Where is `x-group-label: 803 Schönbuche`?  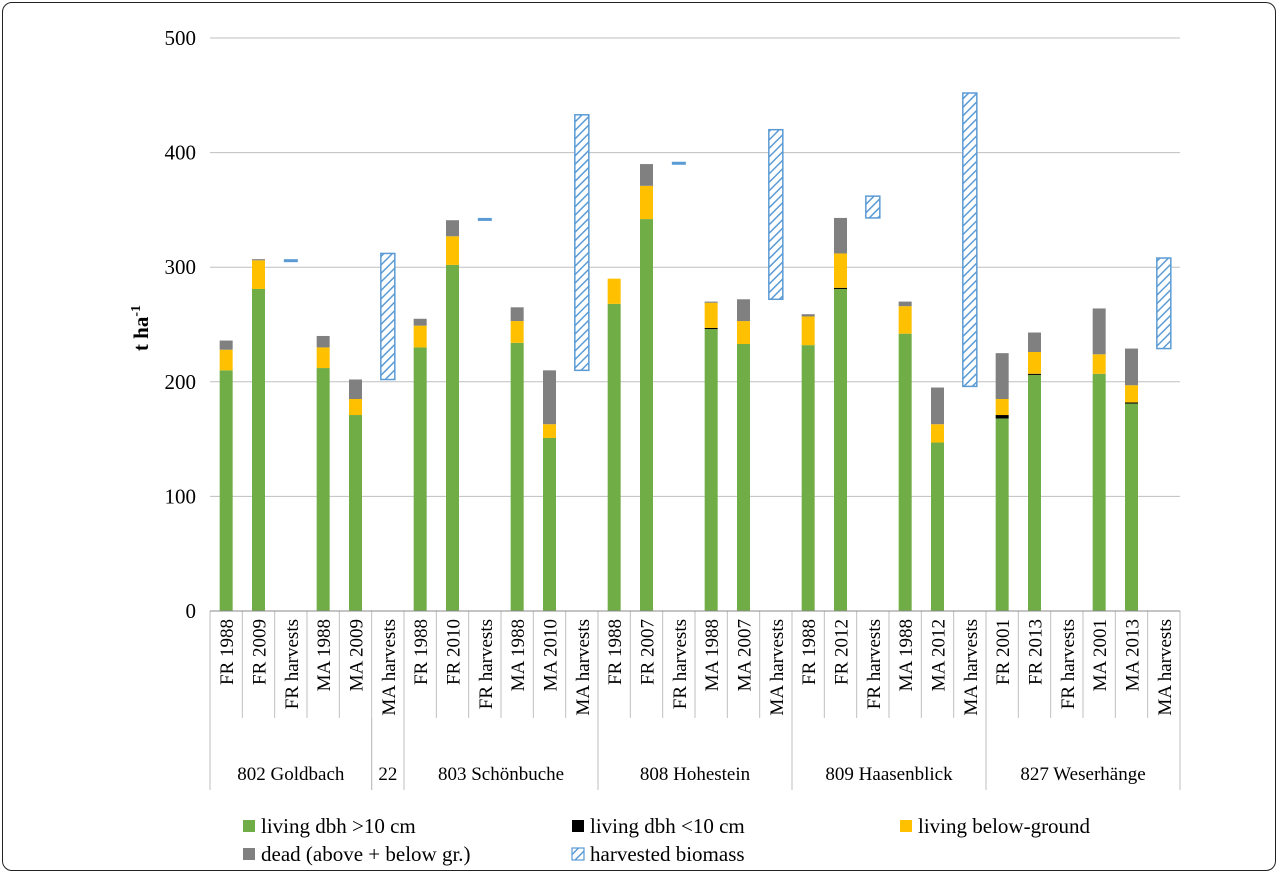 x-group-label: 803 Schönbuche is located at coordinates (501, 774).